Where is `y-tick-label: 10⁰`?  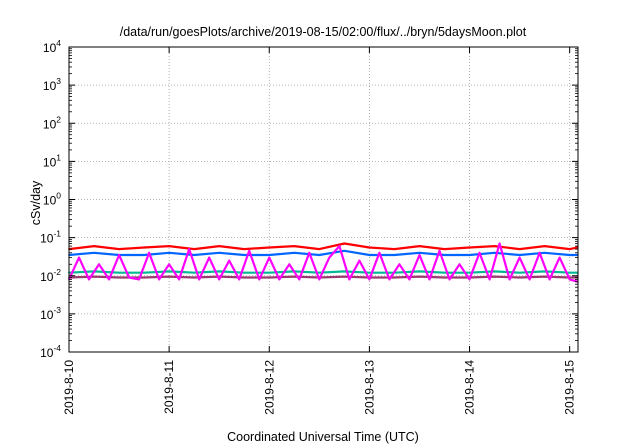 y-tick-label: 10⁰ is located at coordinates (52, 199).